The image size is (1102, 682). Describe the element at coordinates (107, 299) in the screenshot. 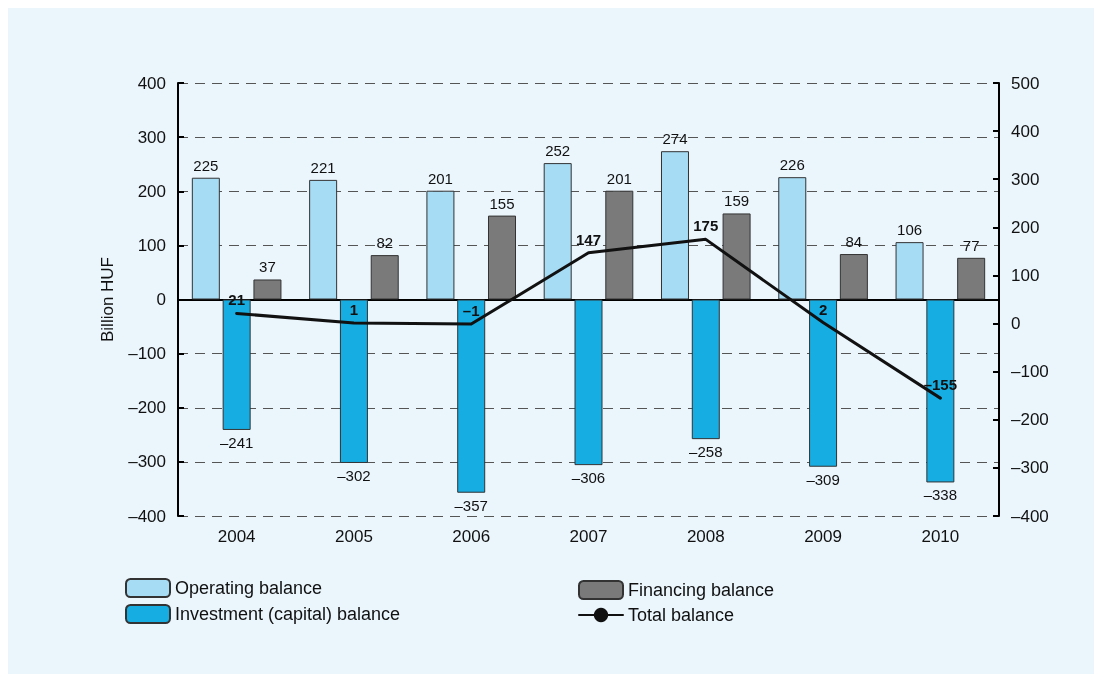

I see `y-axis-title: Billion HUF` at that location.